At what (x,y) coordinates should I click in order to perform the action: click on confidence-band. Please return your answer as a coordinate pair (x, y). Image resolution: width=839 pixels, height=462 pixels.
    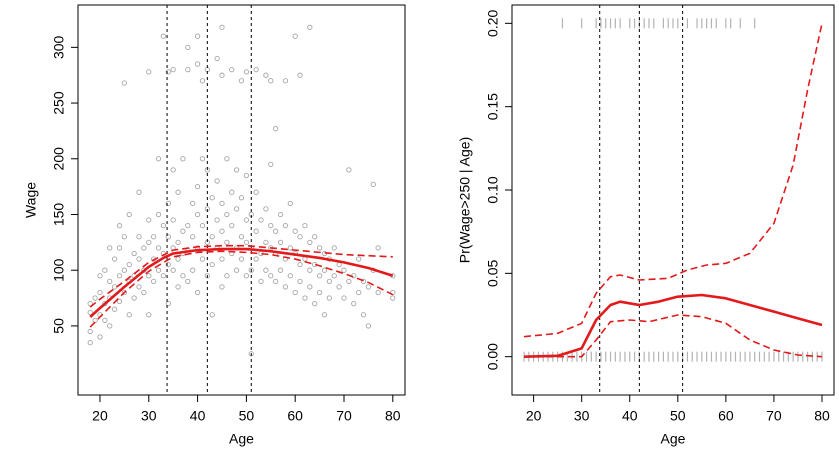
    Looking at the image, I should click on (241, 289).